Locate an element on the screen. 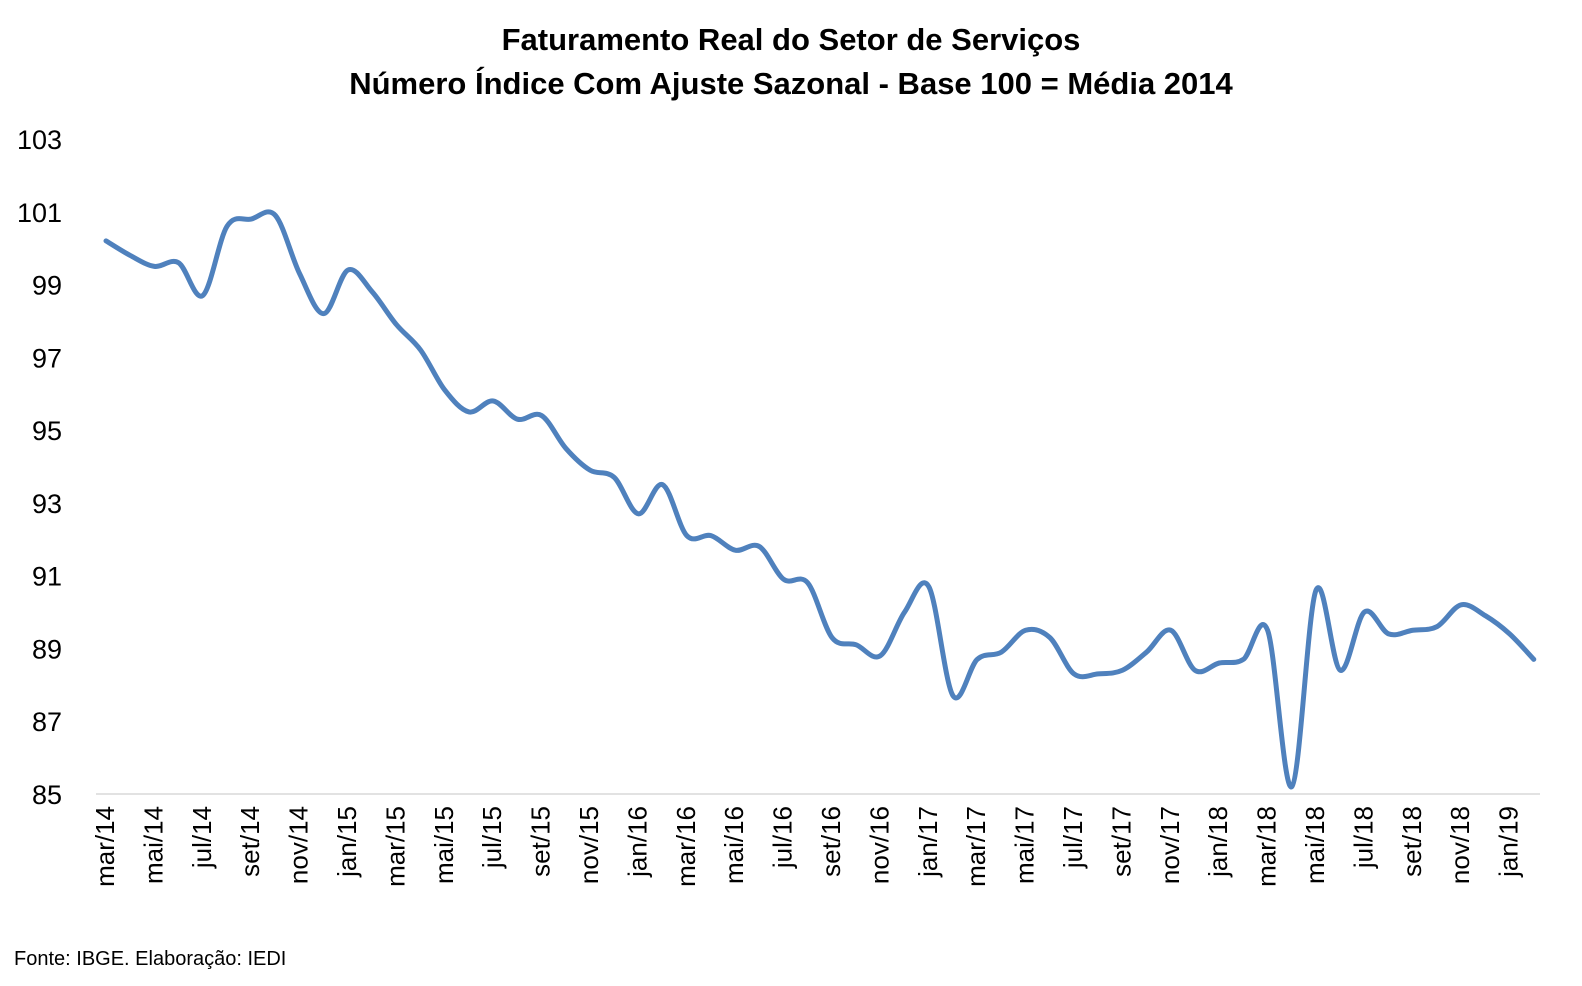 This screenshot has width=1582, height=986. x-tick-label: set/17 is located at coordinates (1121, 841).